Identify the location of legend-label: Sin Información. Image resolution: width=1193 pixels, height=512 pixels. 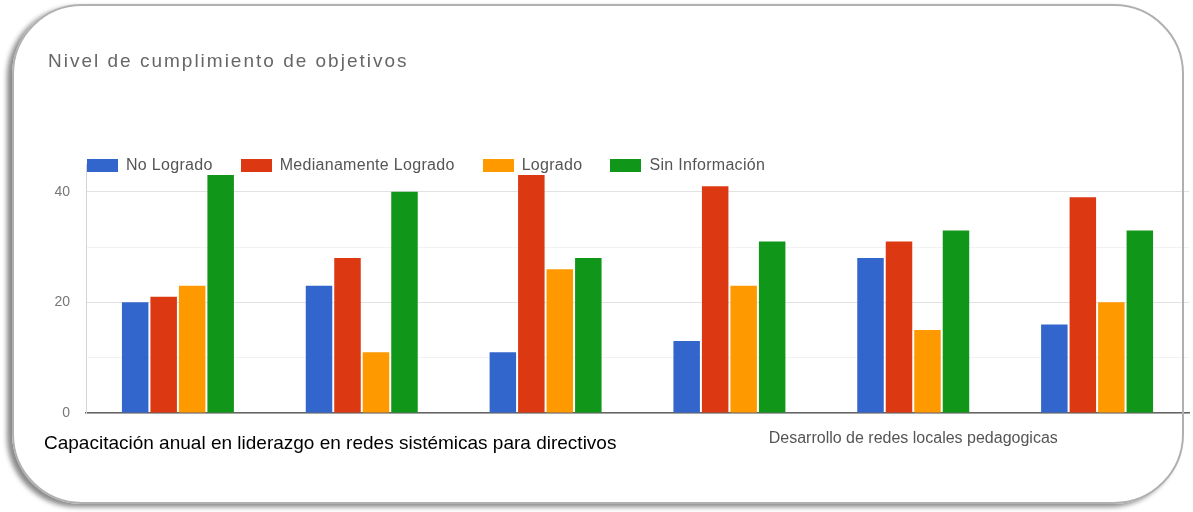
(707, 165).